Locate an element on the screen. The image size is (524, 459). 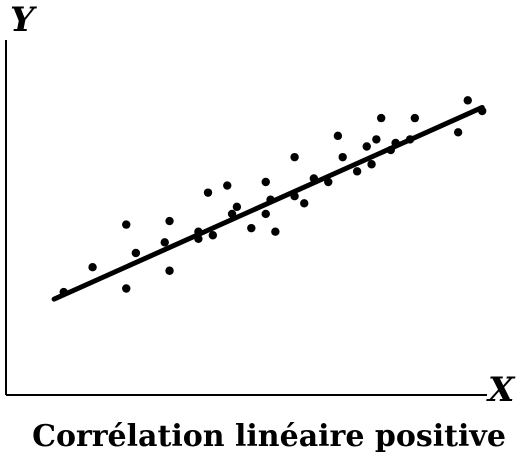
x-axis-label: X is located at coordinates (501, 390).